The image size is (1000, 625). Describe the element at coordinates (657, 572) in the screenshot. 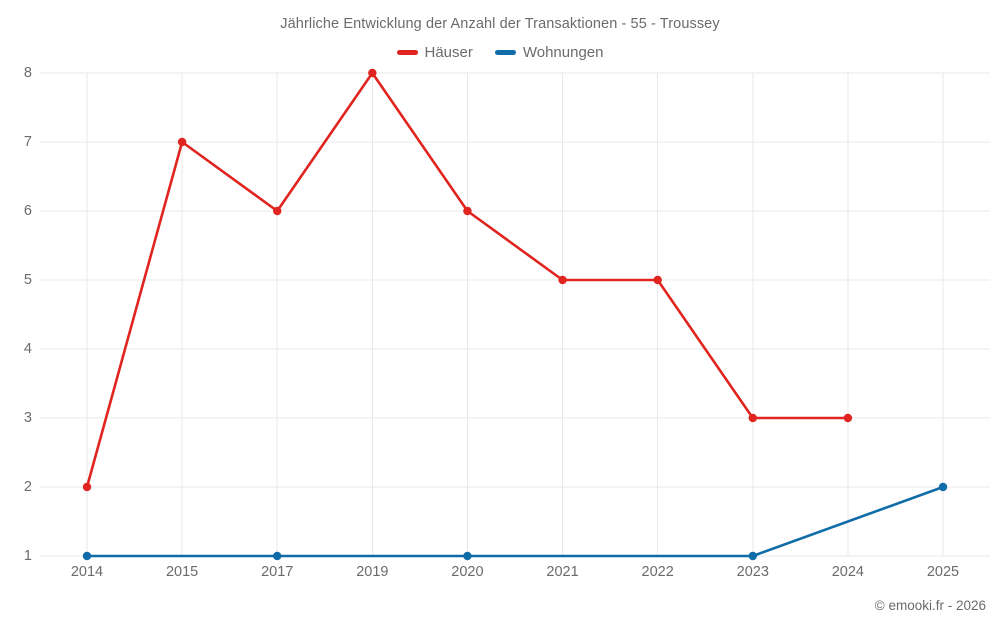

I see `x-axis-tick-label: 2022` at that location.